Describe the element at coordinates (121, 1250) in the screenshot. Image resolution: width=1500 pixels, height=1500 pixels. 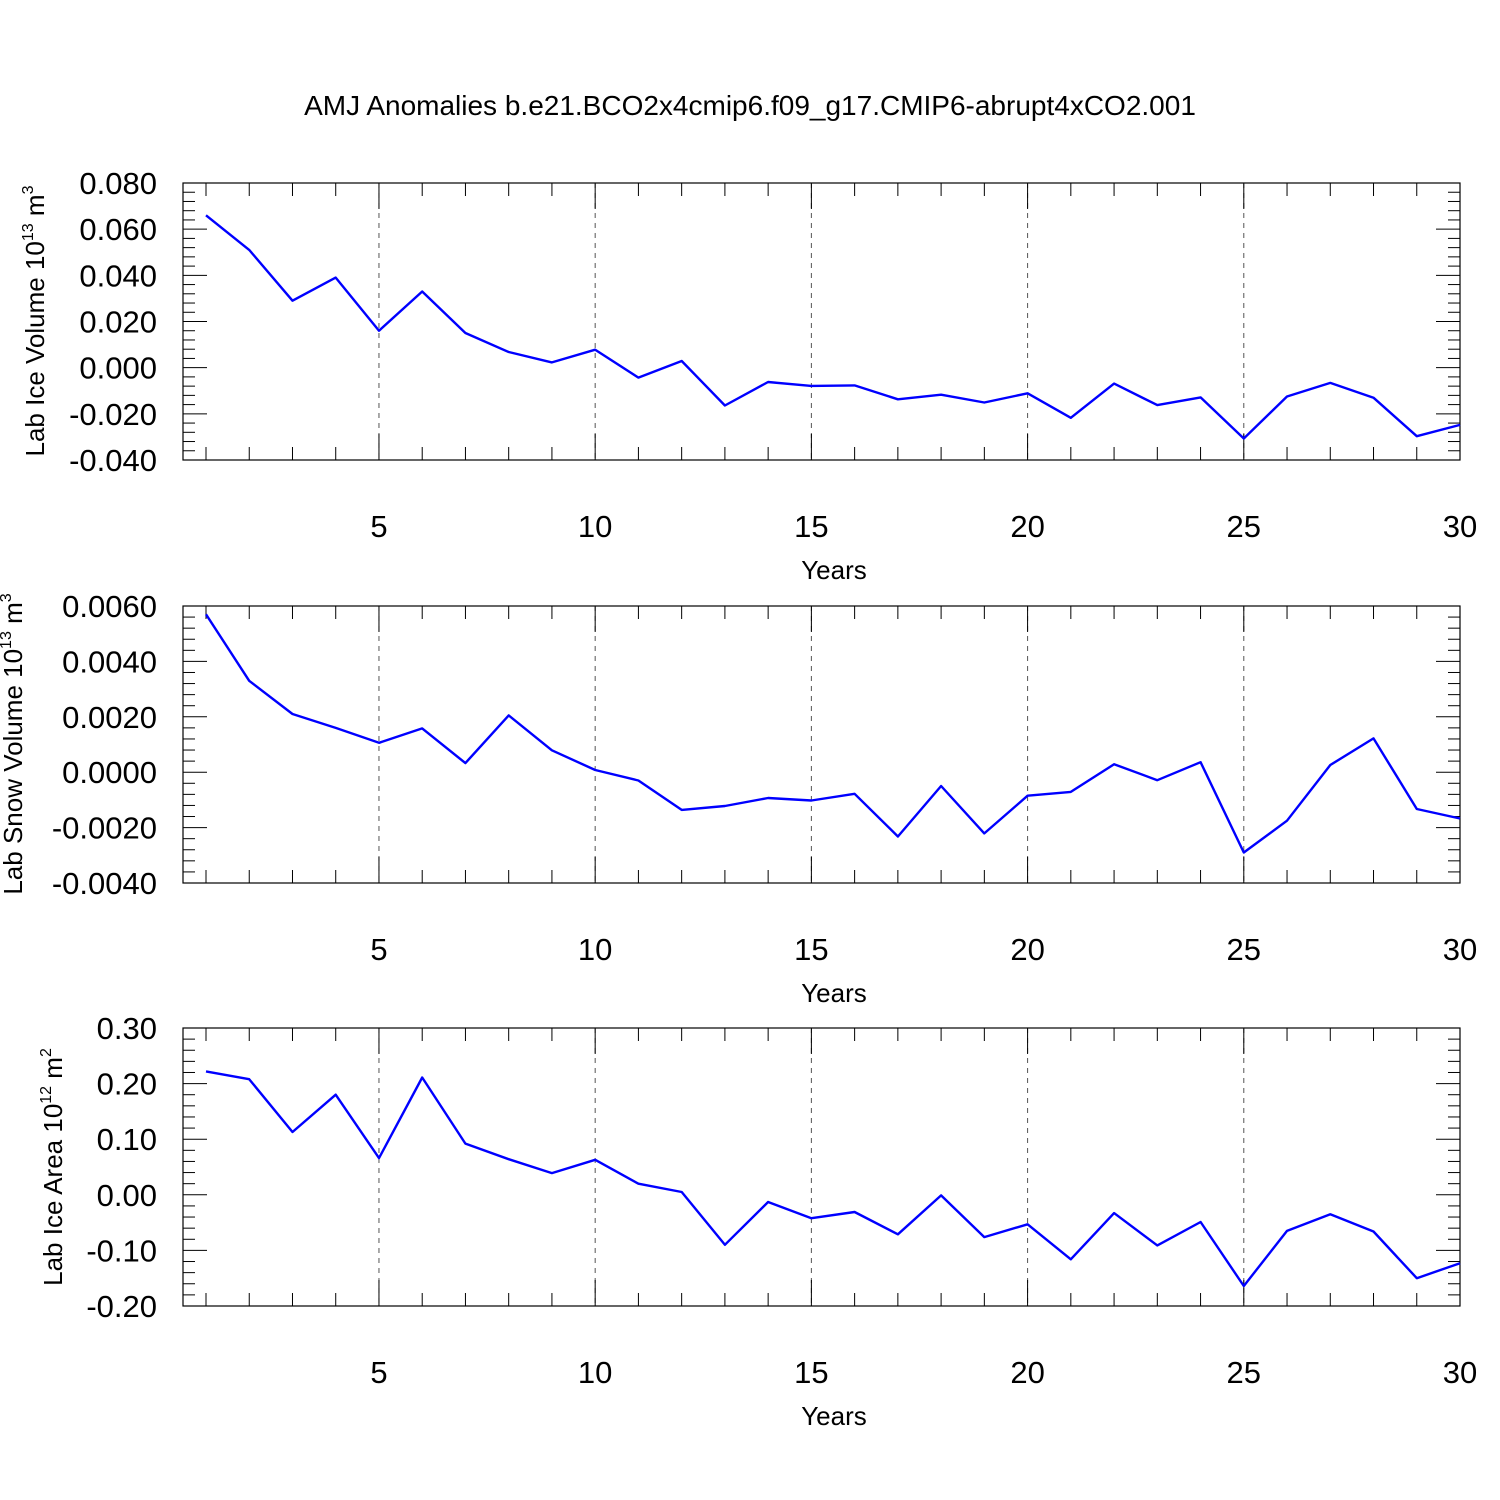
I see `y-tick-label: -0.10` at that location.